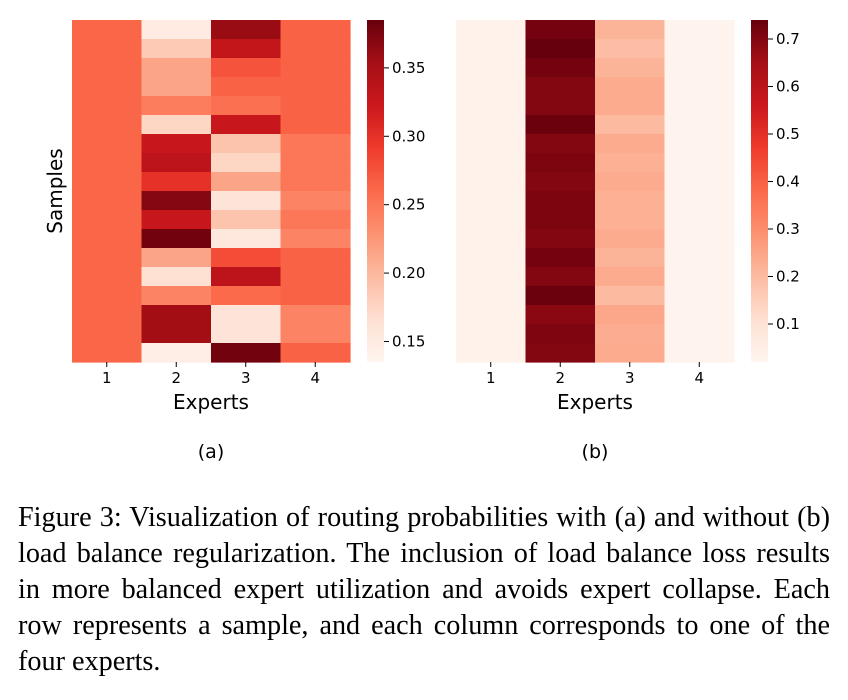 The width and height of the screenshot is (848, 700). I want to click on x-axis-label-a: Experts, so click(211, 402).